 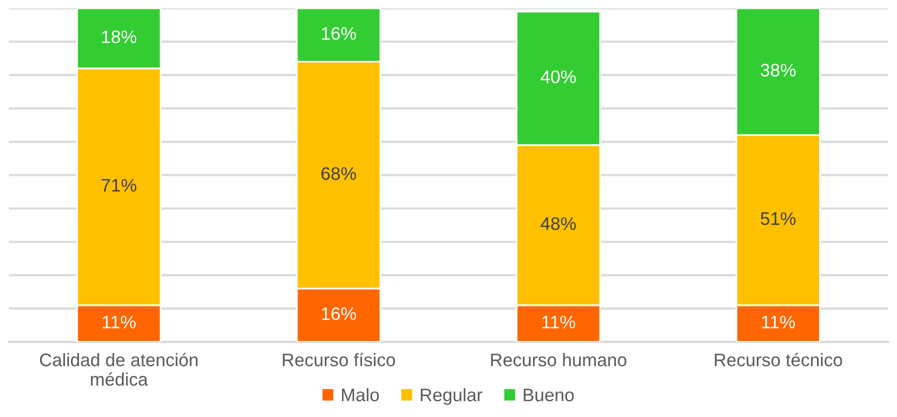 I want to click on x-tick-label: Recurso humano, so click(x=558, y=359).